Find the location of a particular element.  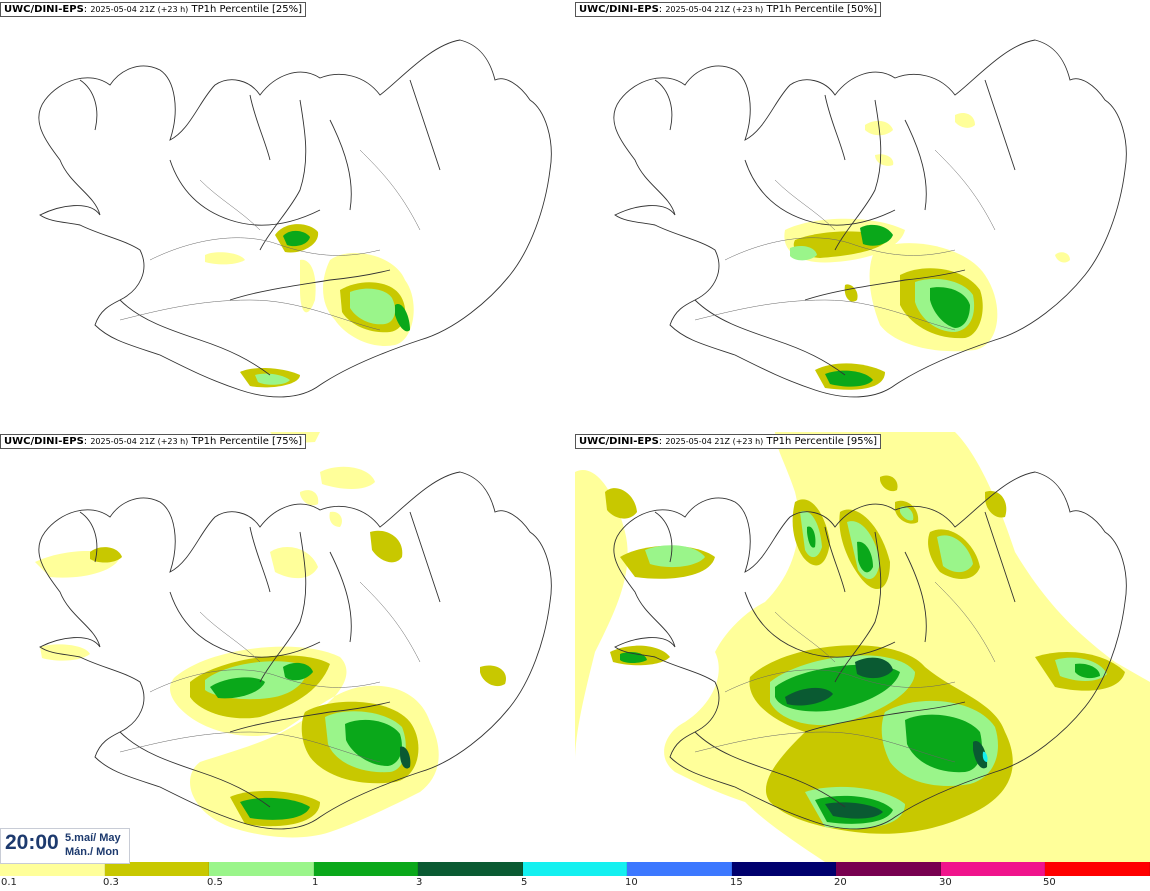

colorbar-tick-label: 5 is located at coordinates (524, 882).